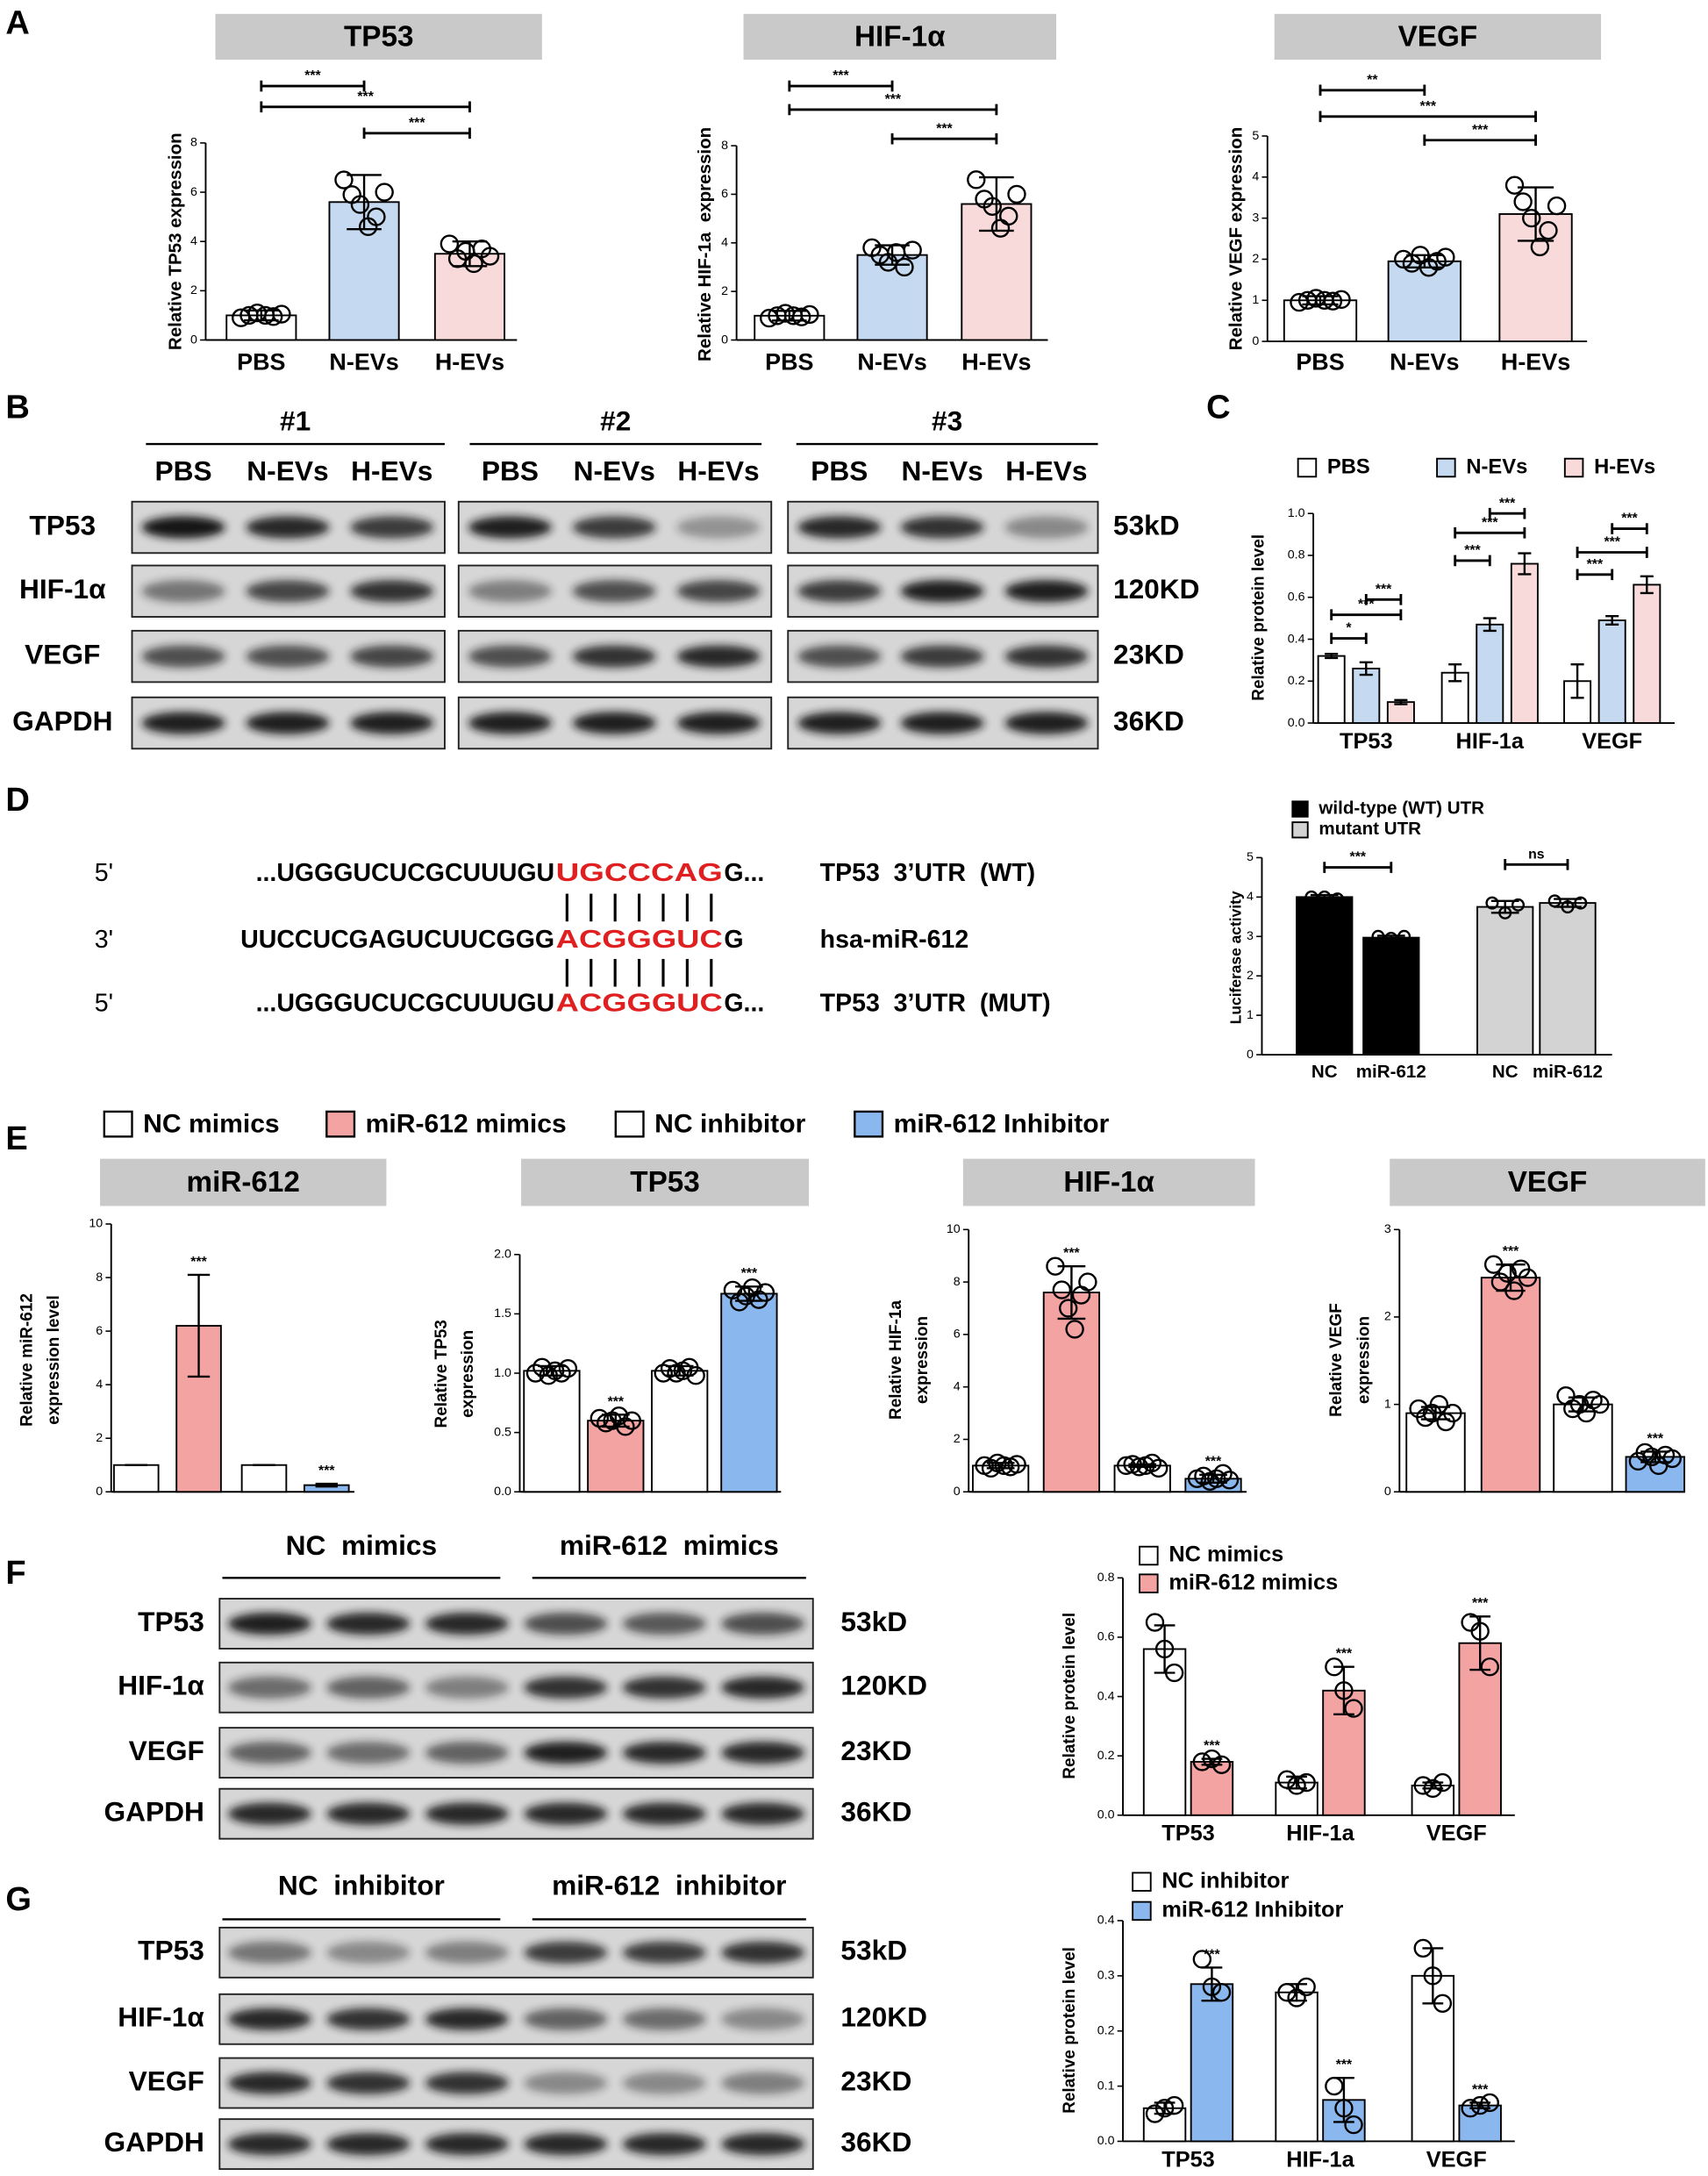  What do you see at coordinates (441, 1374) in the screenshot?
I see `y-axis-label: Relative TP53` at bounding box center [441, 1374].